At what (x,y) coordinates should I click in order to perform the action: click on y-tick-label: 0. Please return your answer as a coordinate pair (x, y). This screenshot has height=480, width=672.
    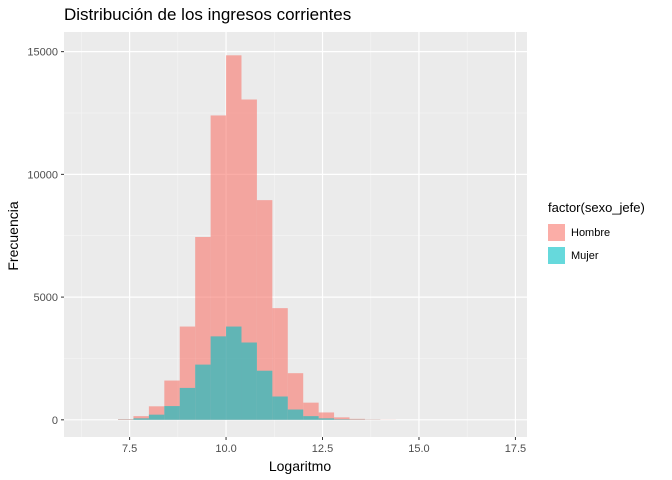
    Looking at the image, I should click on (55, 421).